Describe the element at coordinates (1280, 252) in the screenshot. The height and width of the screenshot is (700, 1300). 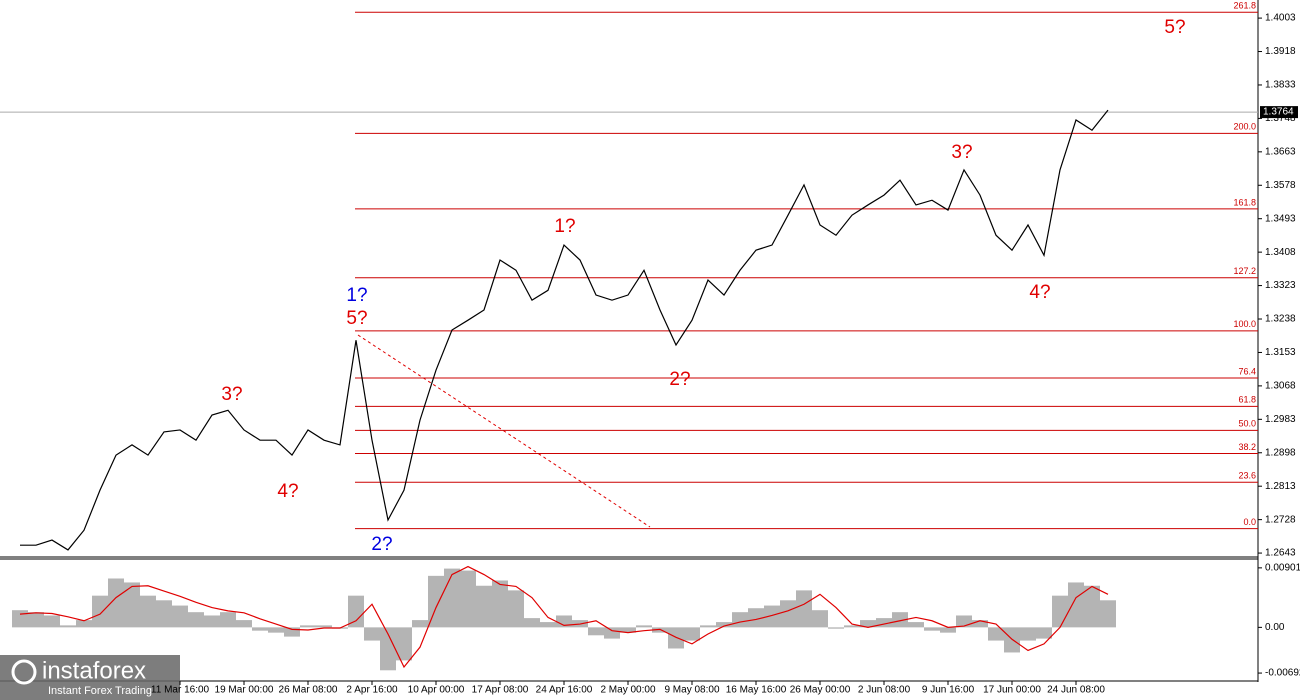
I see `y-tick-label: 1.3408` at that location.